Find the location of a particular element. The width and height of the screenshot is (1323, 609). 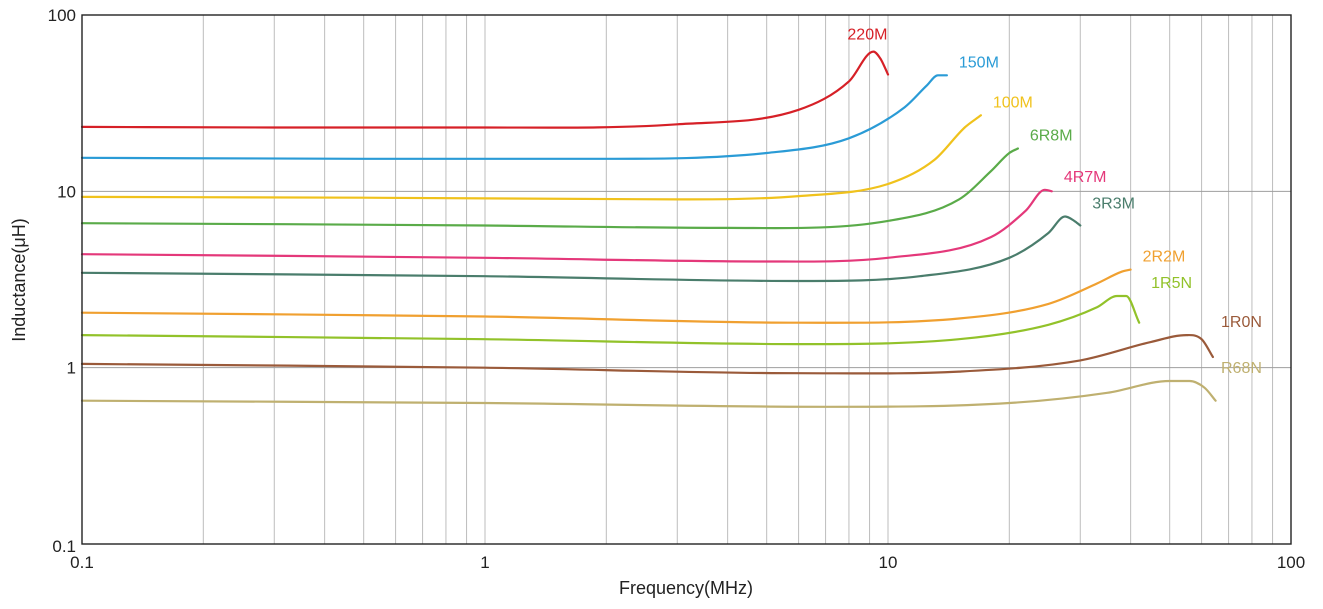

y-axis-ticks: 0.1 1 10 100 is located at coordinates (62, 281).